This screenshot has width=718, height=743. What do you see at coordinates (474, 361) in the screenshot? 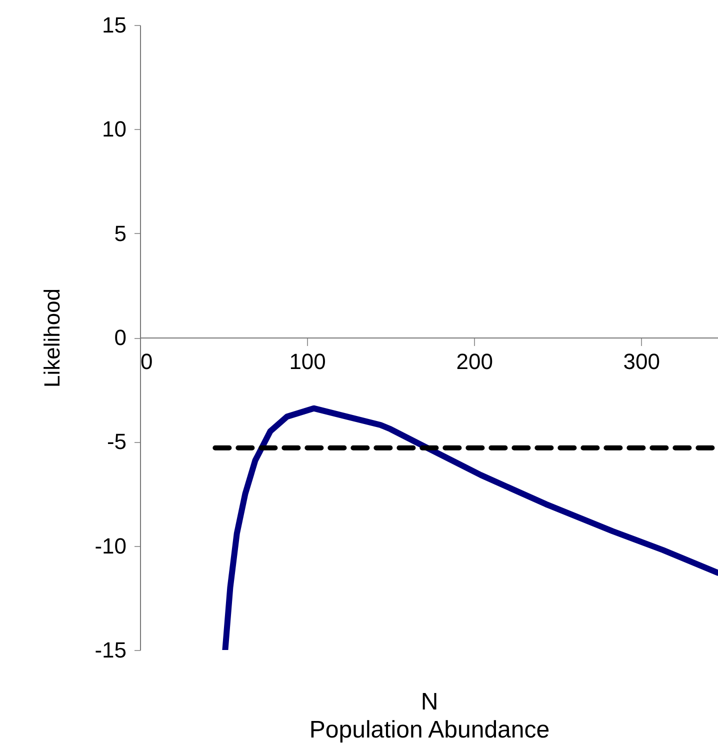
I see `x-tick-label: 200` at bounding box center [474, 361].